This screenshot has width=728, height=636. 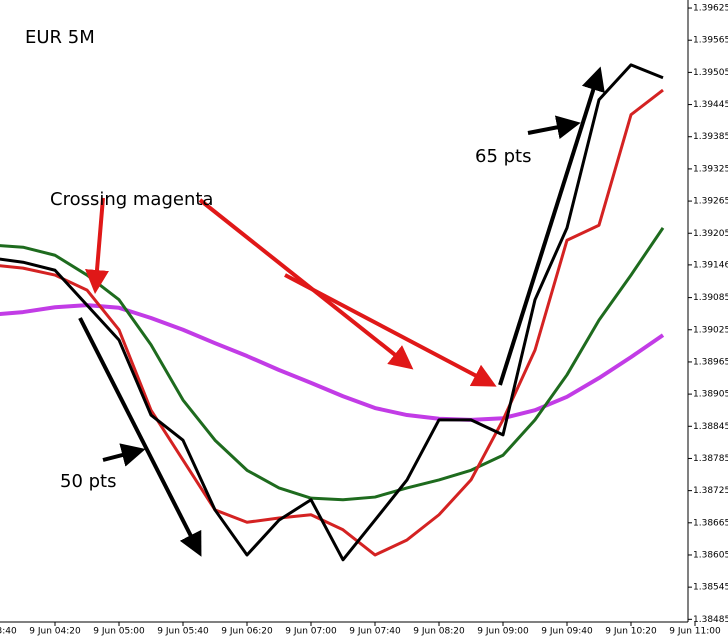 I want to click on y-tick-label: 1.39205, so click(x=710, y=234).